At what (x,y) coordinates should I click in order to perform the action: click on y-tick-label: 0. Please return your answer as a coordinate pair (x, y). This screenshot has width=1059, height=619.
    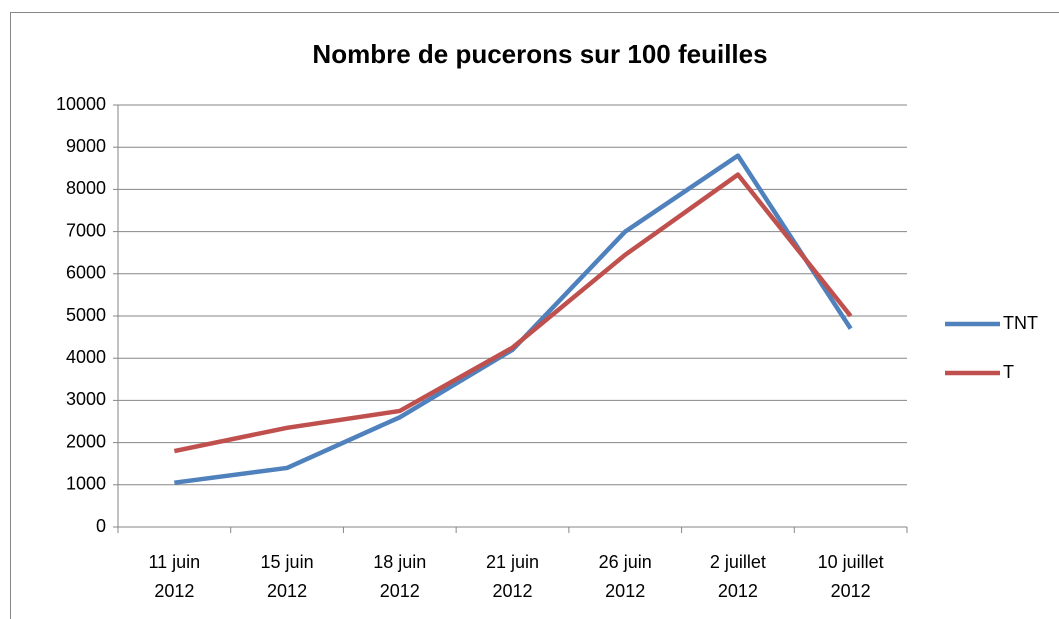
    Looking at the image, I should click on (101, 526).